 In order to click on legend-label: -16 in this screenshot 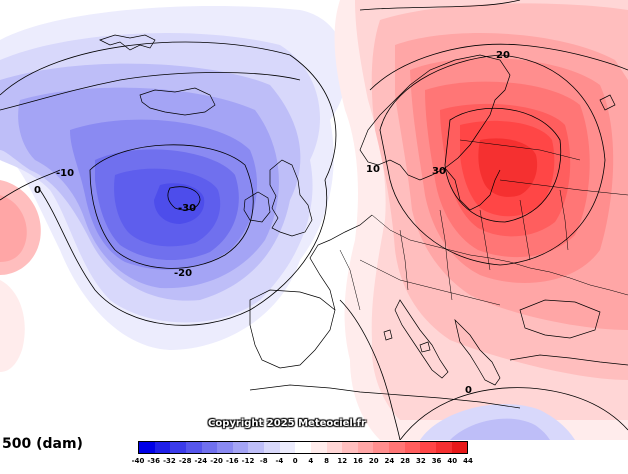, I will do `click(232, 461)`.